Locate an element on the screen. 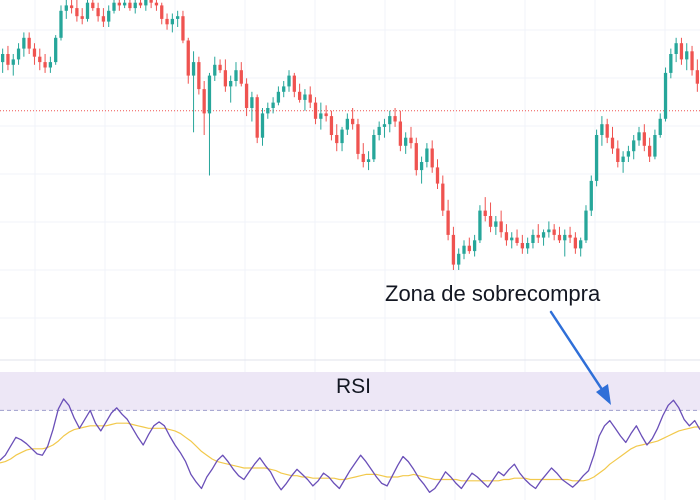 This screenshot has height=500, width=700. rsi-title-label: RSI is located at coordinates (353, 386).